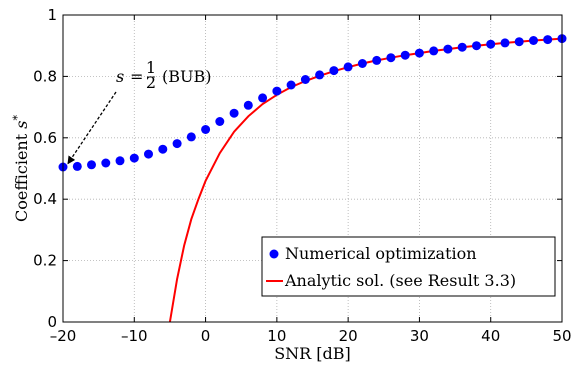  I want to click on legend-box, so click(408, 266).